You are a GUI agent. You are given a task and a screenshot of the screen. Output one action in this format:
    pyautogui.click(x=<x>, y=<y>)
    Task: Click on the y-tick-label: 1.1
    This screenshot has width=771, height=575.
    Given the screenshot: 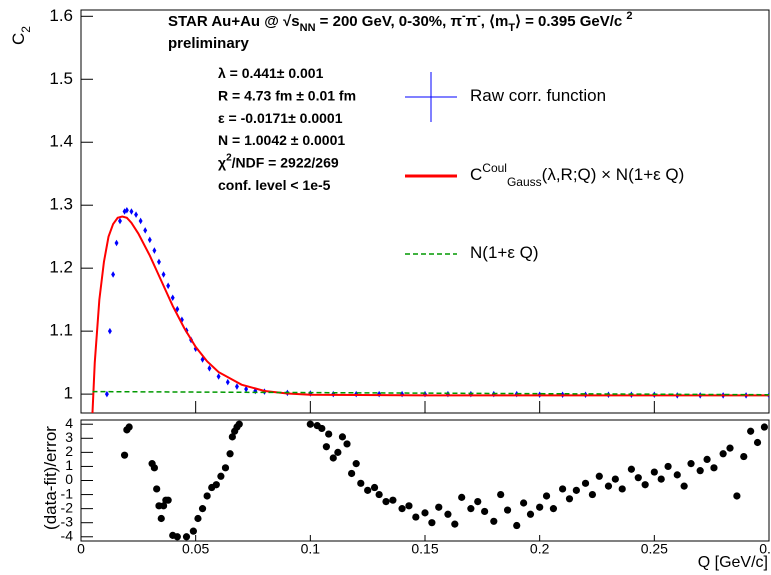 What is the action you would take?
    pyautogui.click(x=61, y=330)
    